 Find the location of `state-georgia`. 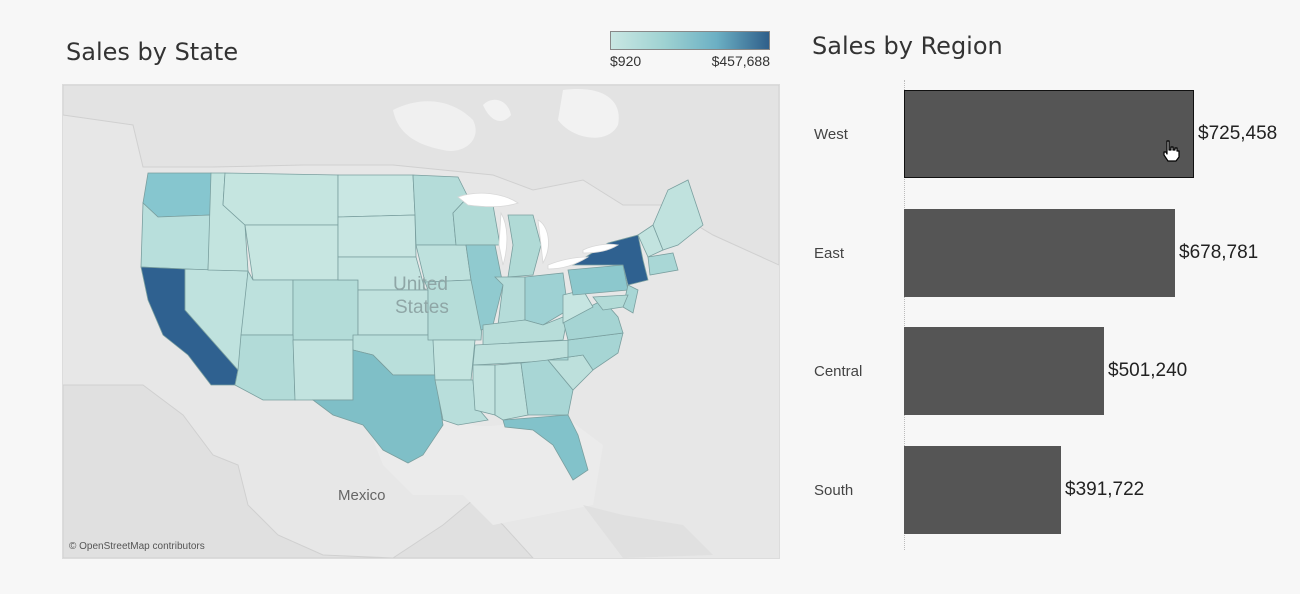

state-georgia is located at coordinates (547, 387).